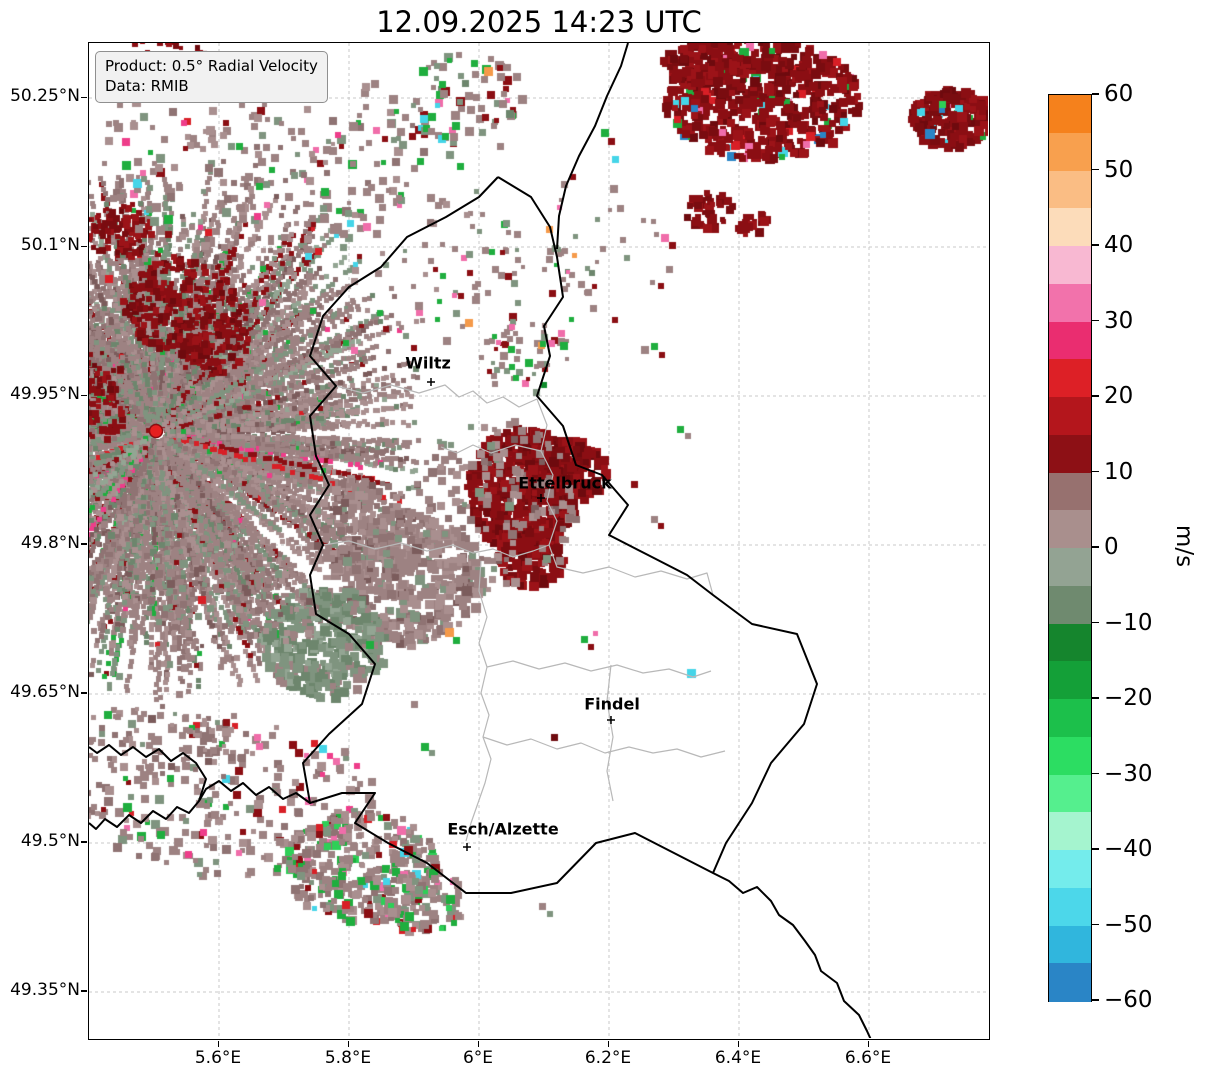 This screenshot has height=1081, width=1207. What do you see at coordinates (50, 840) in the screenshot?
I see `y-tick-label: 49.5°N` at bounding box center [50, 840].